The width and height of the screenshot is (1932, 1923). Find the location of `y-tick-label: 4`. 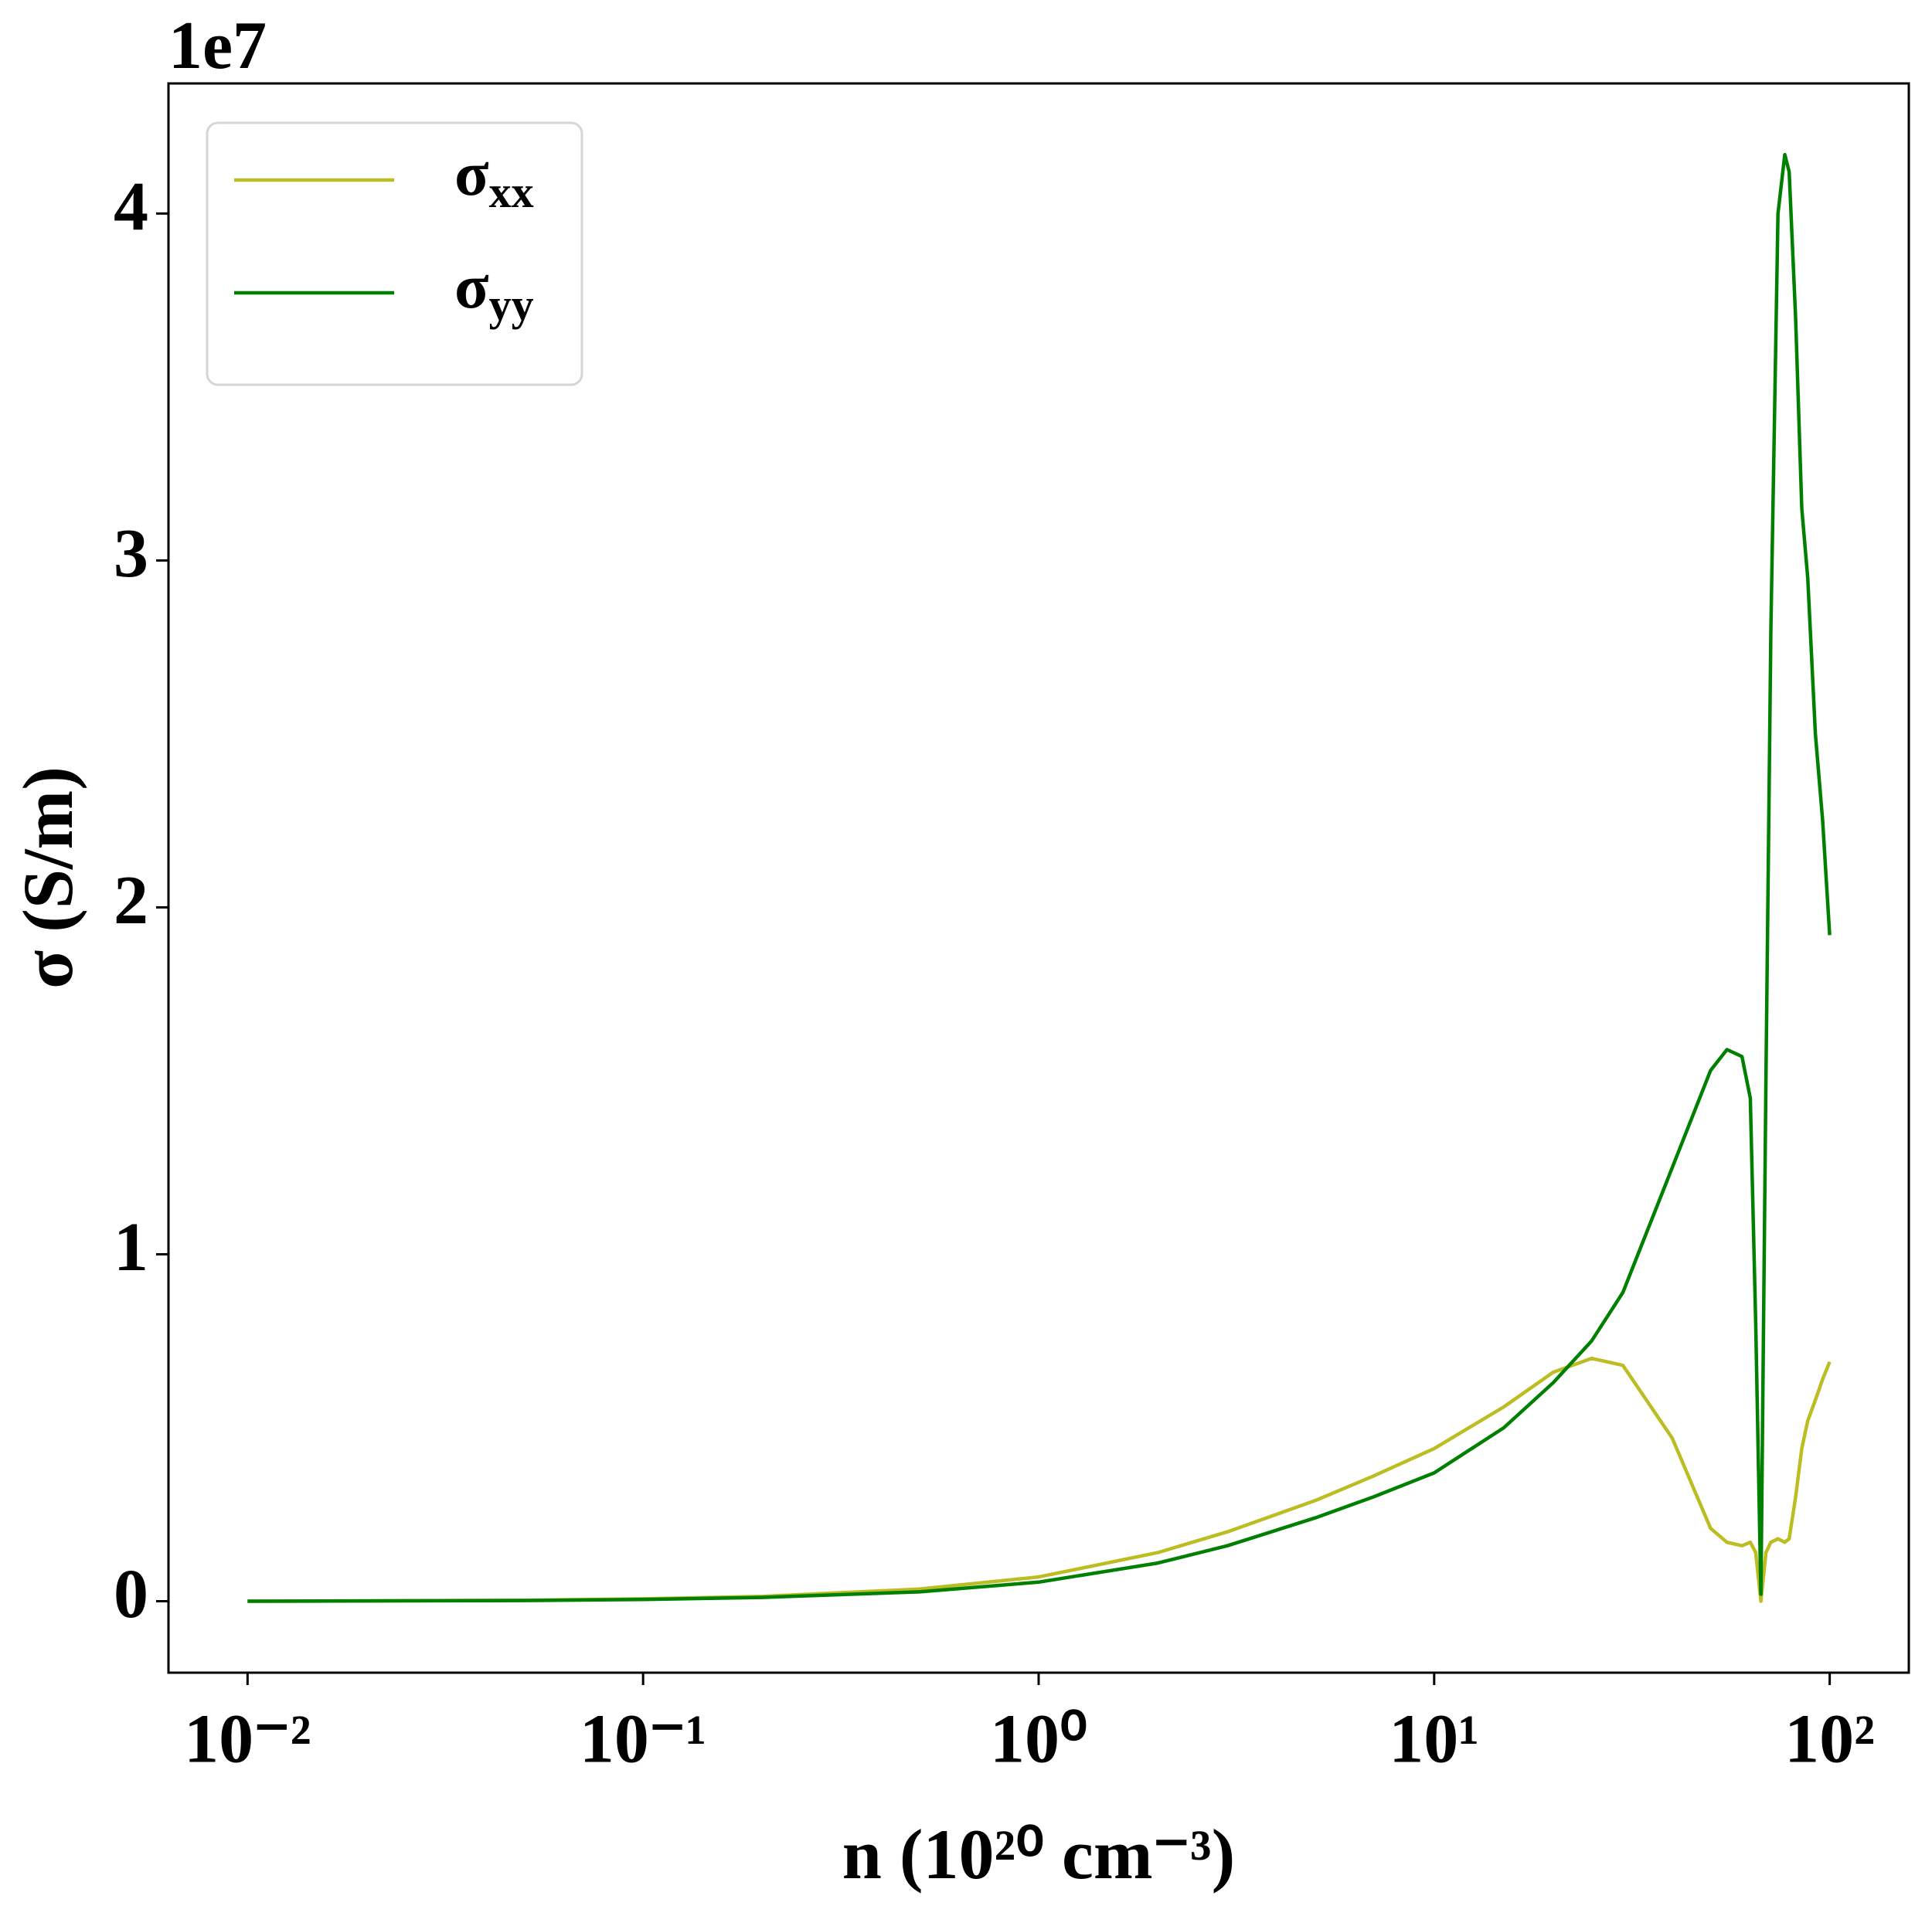

y-tick-label: 4 is located at coordinates (131, 206).